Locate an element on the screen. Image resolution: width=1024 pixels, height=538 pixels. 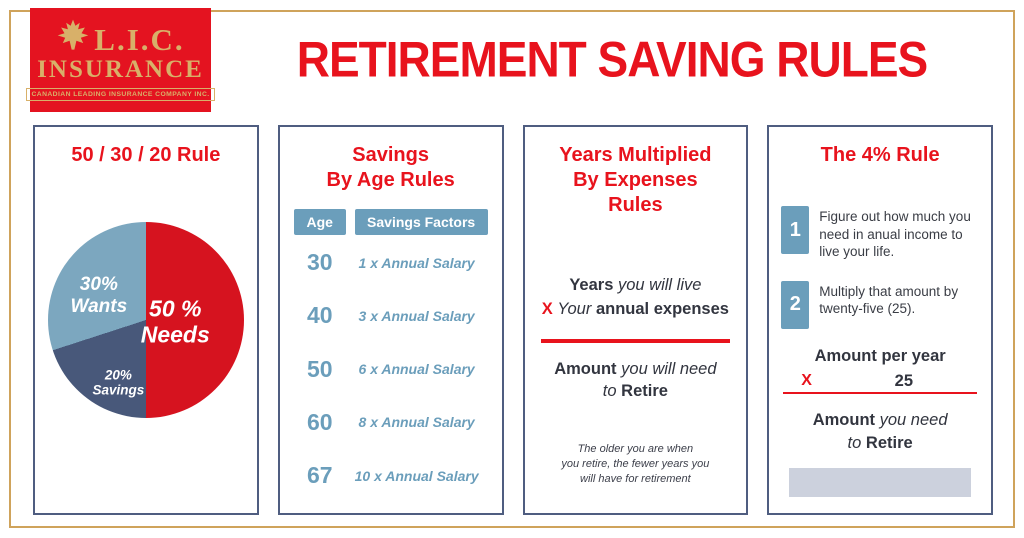
age-value: 67 is located at coordinates (319, 475).